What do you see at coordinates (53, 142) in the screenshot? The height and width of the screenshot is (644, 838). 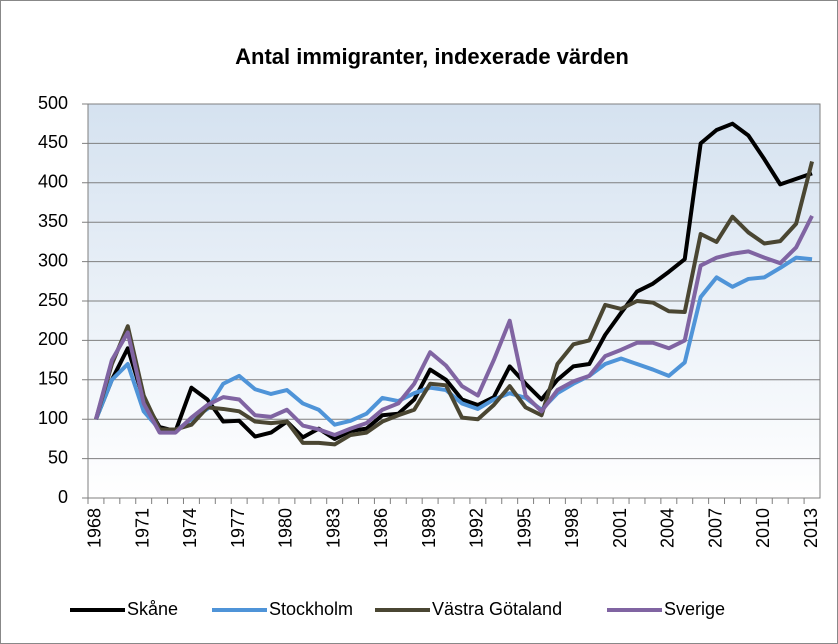 I see `y-tick-label: 450` at bounding box center [53, 142].